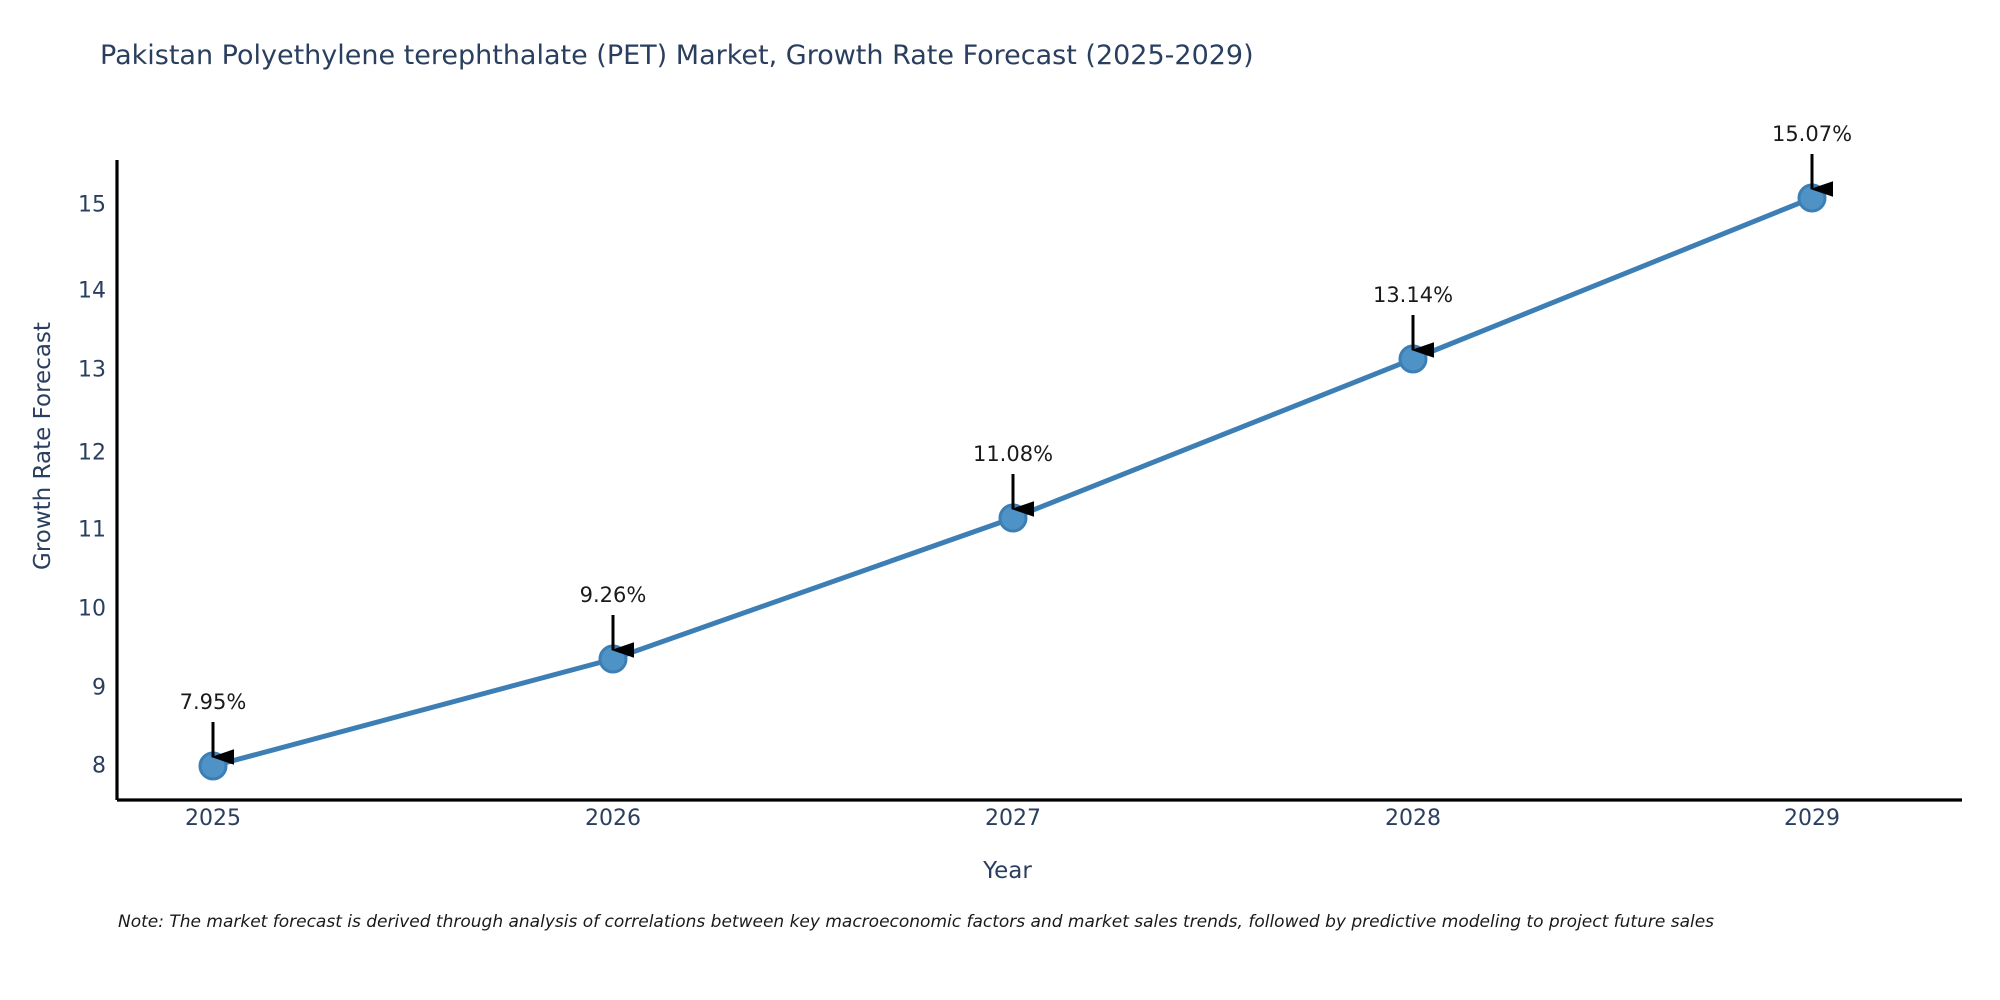  I want to click on x-tick-label: 2029, so click(1812, 818).